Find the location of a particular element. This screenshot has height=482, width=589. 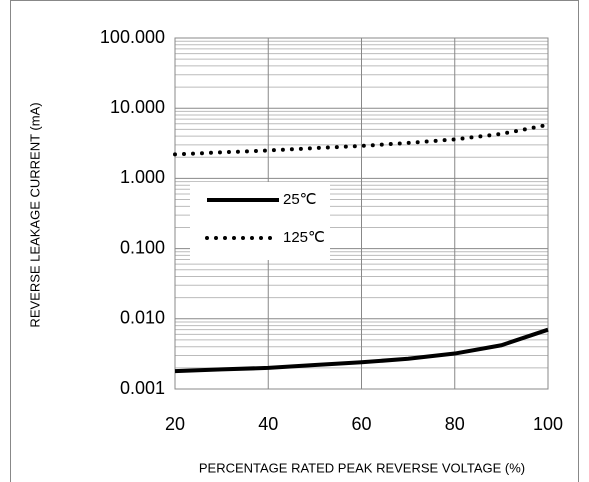

legend-box is located at coordinates (260, 221).